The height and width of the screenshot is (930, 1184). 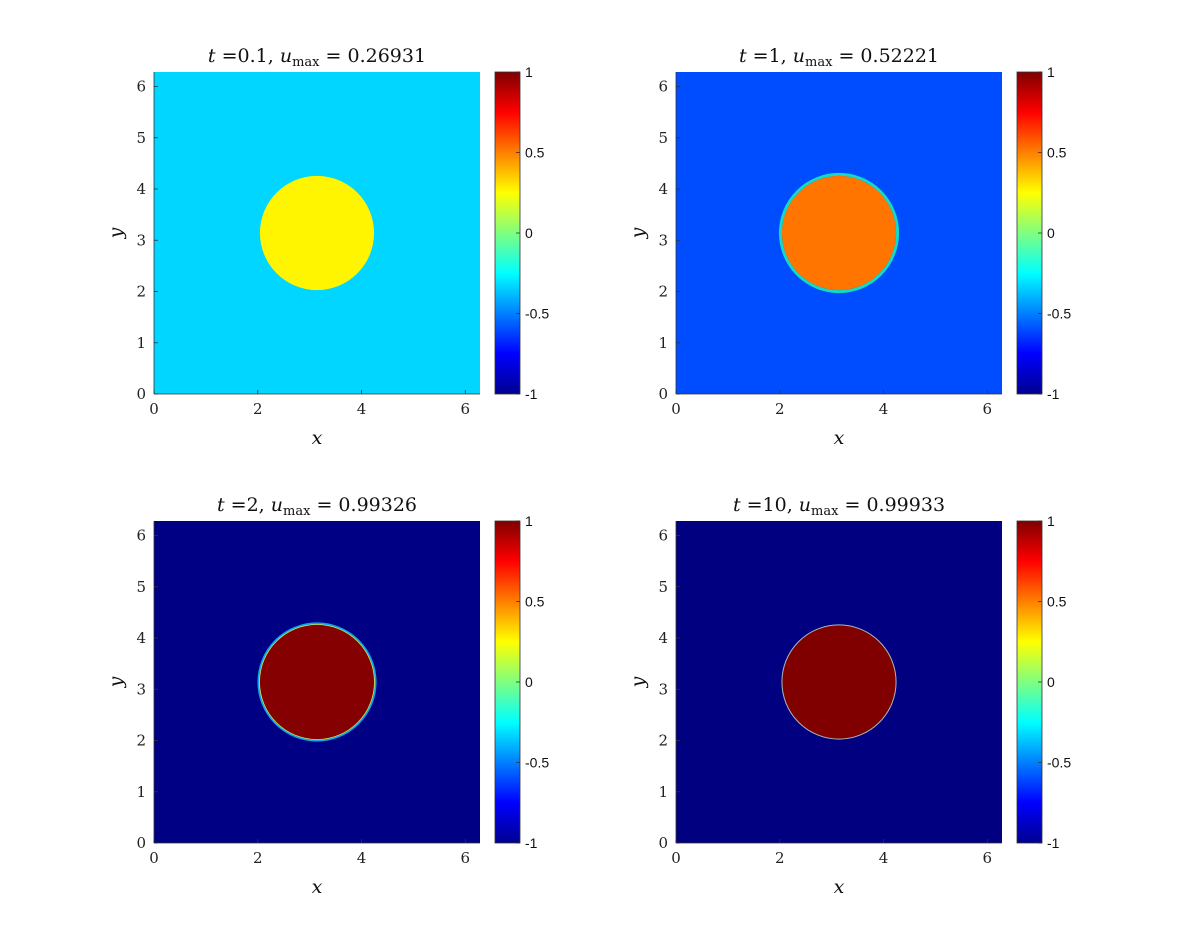 I want to click on interface-band-outer, so click(x=317, y=682).